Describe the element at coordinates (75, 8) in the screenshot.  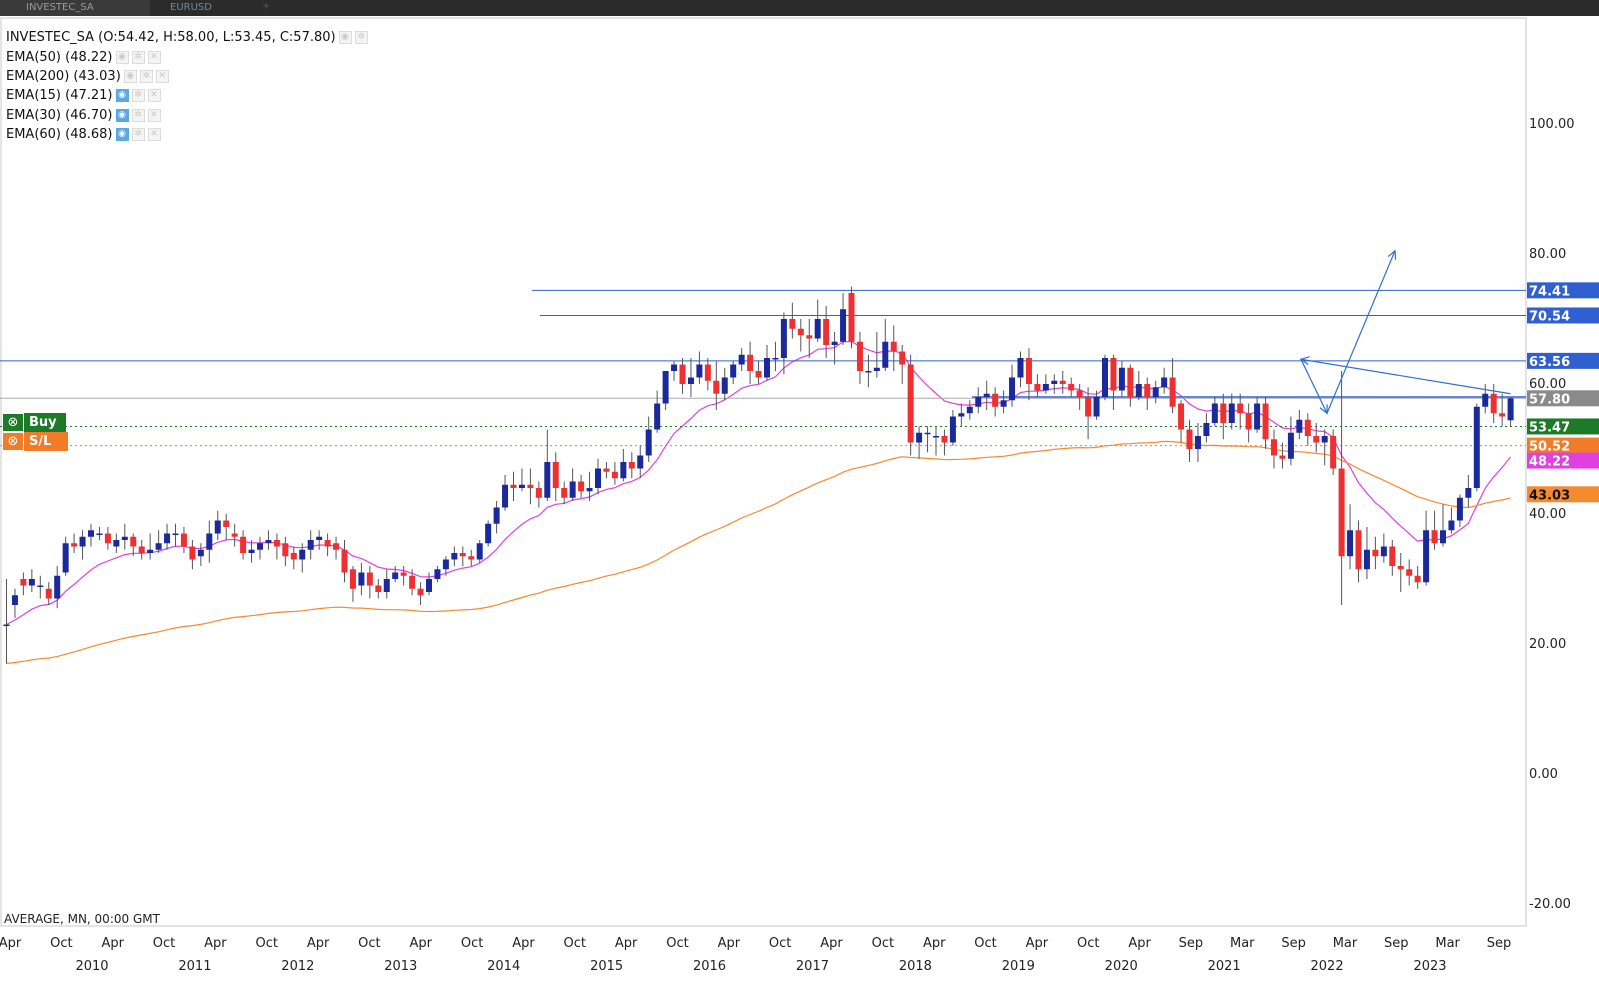
I see `tab-investec: INVESTEC_SA` at that location.